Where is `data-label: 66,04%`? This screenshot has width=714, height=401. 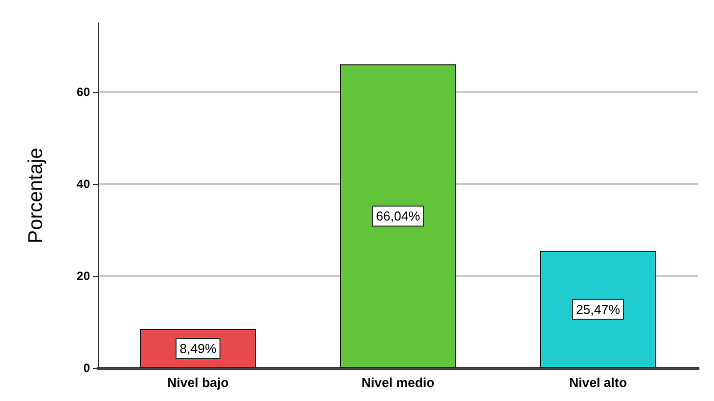
data-label: 66,04% is located at coordinates (398, 216).